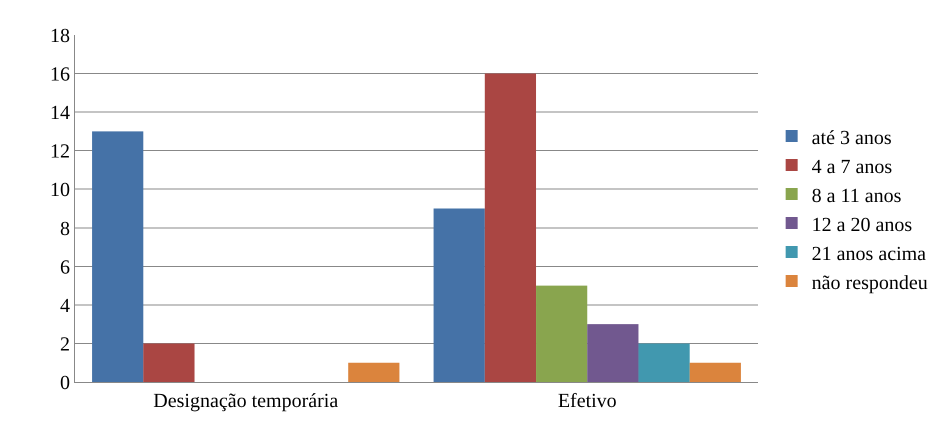 This screenshot has width=944, height=437. I want to click on y-tick-label: 4, so click(65, 305).